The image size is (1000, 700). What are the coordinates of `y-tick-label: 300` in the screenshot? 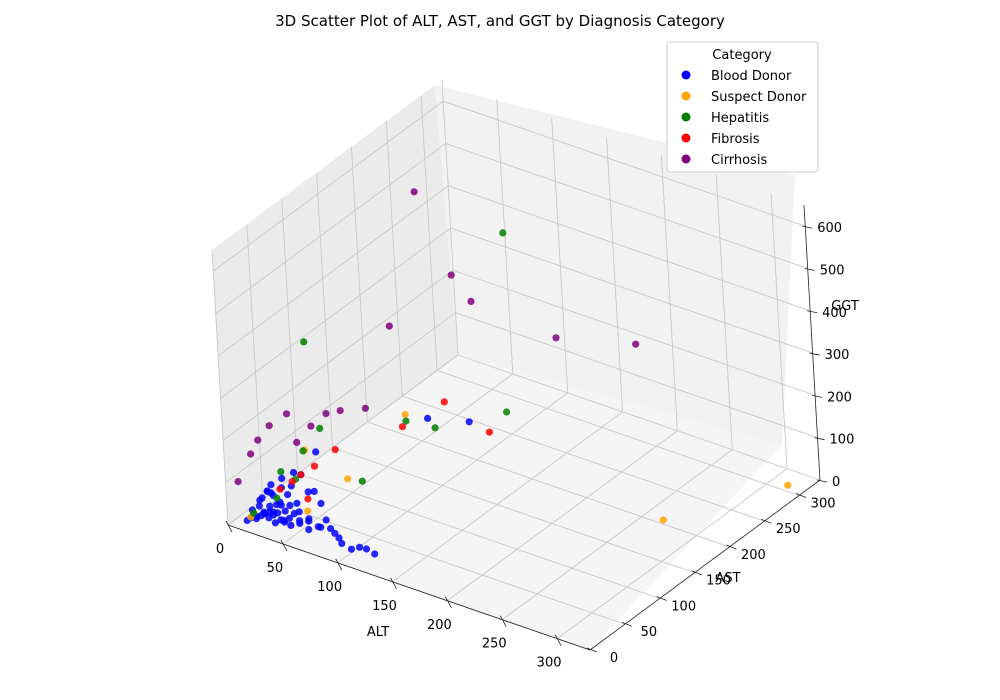 It's located at (823, 503).